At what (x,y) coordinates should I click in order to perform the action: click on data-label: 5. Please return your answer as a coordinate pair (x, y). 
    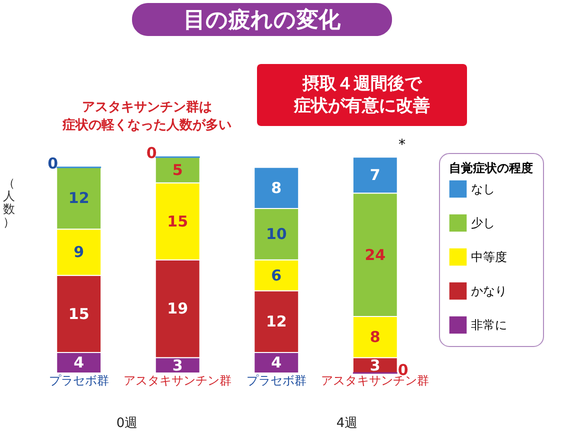
    Looking at the image, I should click on (177, 169).